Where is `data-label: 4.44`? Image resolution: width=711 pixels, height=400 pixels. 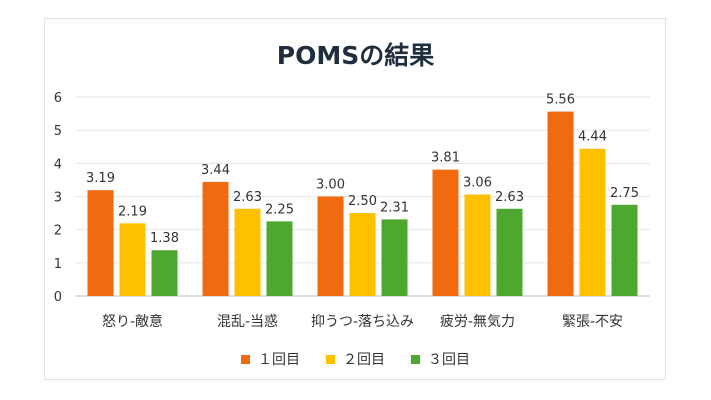
data-label: 4.44 is located at coordinates (592, 137).